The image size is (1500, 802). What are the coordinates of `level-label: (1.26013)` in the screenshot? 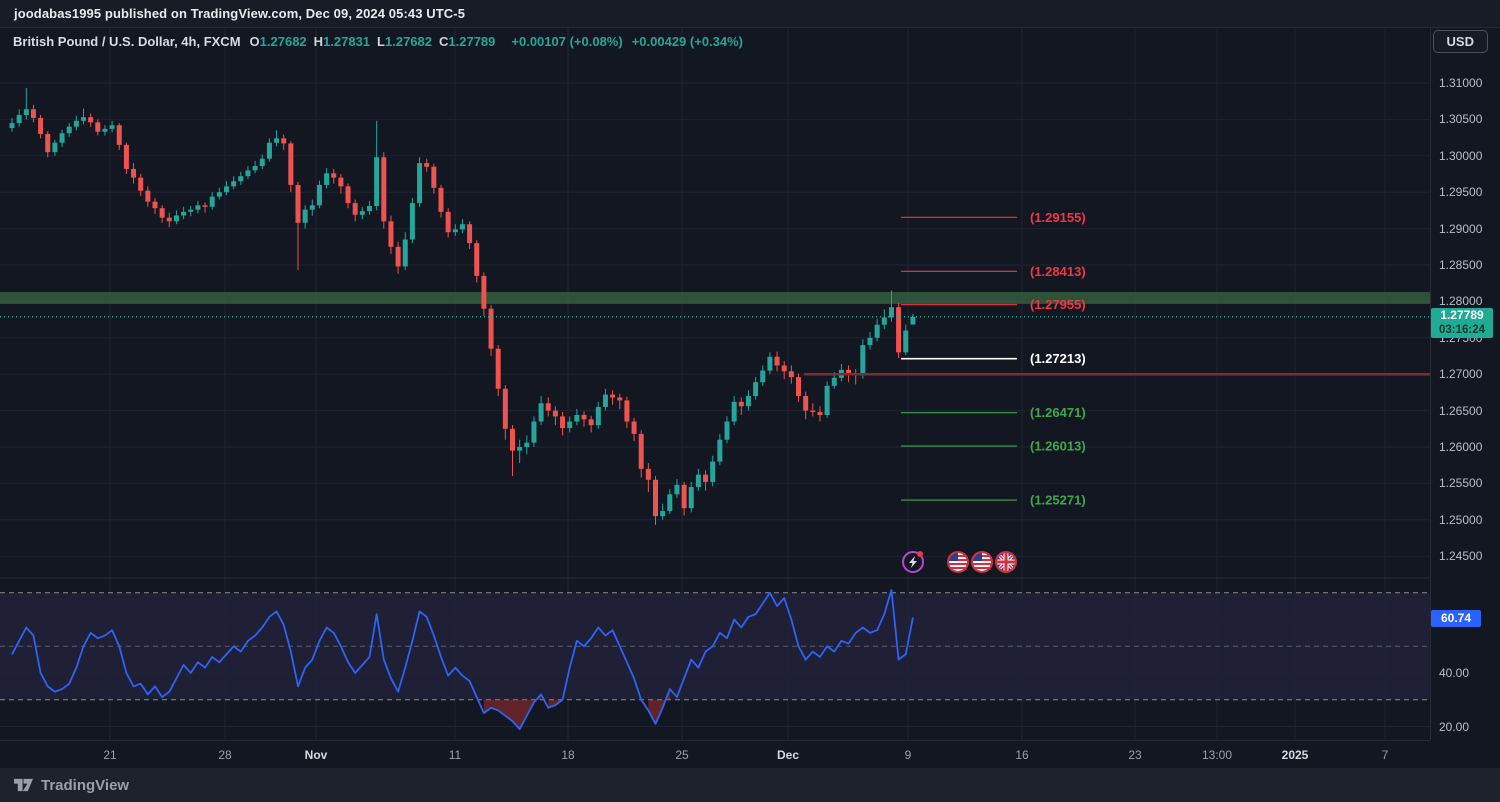 It's located at (1058, 446).